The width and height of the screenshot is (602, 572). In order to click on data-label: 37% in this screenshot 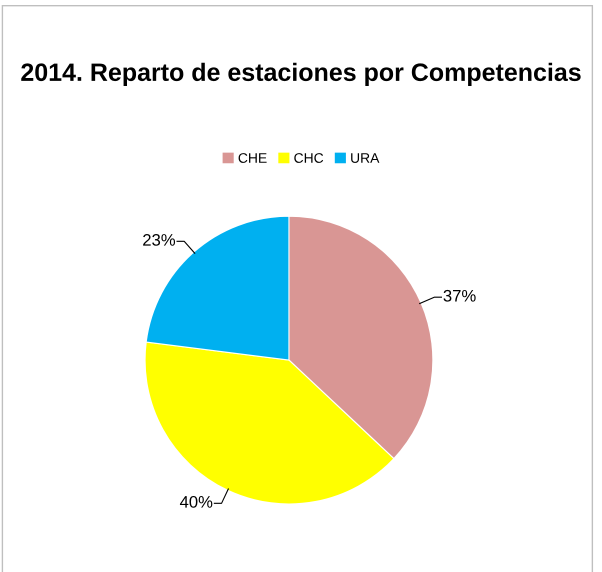, I will do `click(460, 296)`.